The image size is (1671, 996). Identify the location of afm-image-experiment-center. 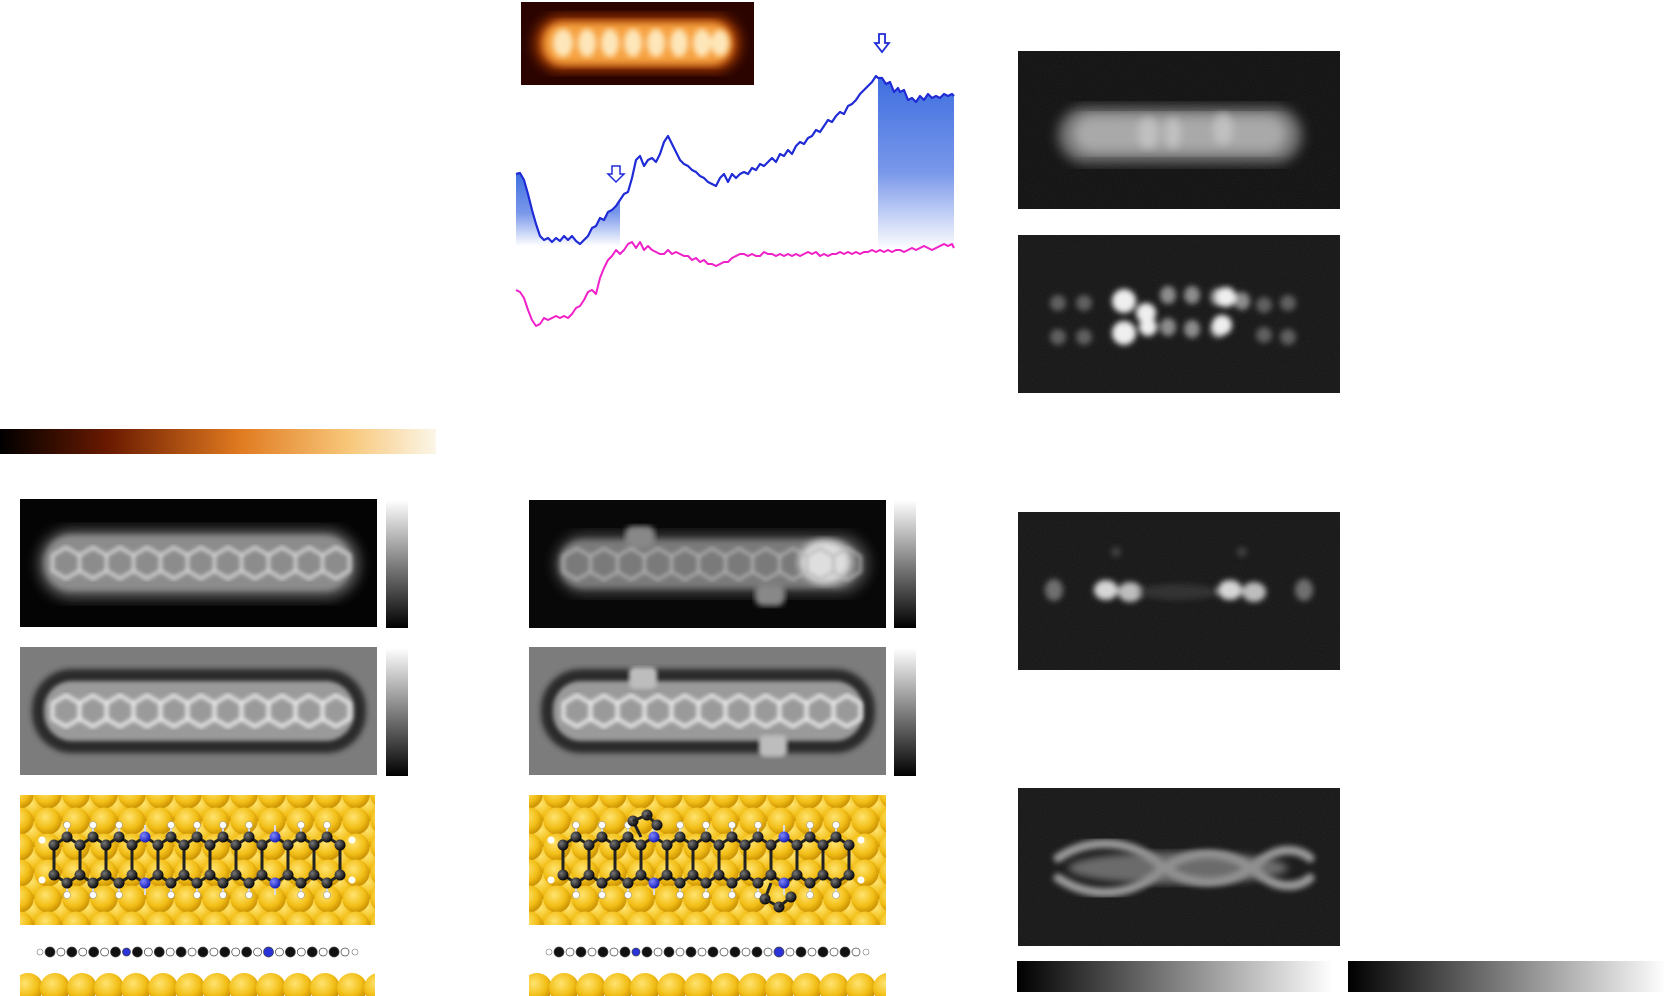
(707, 564).